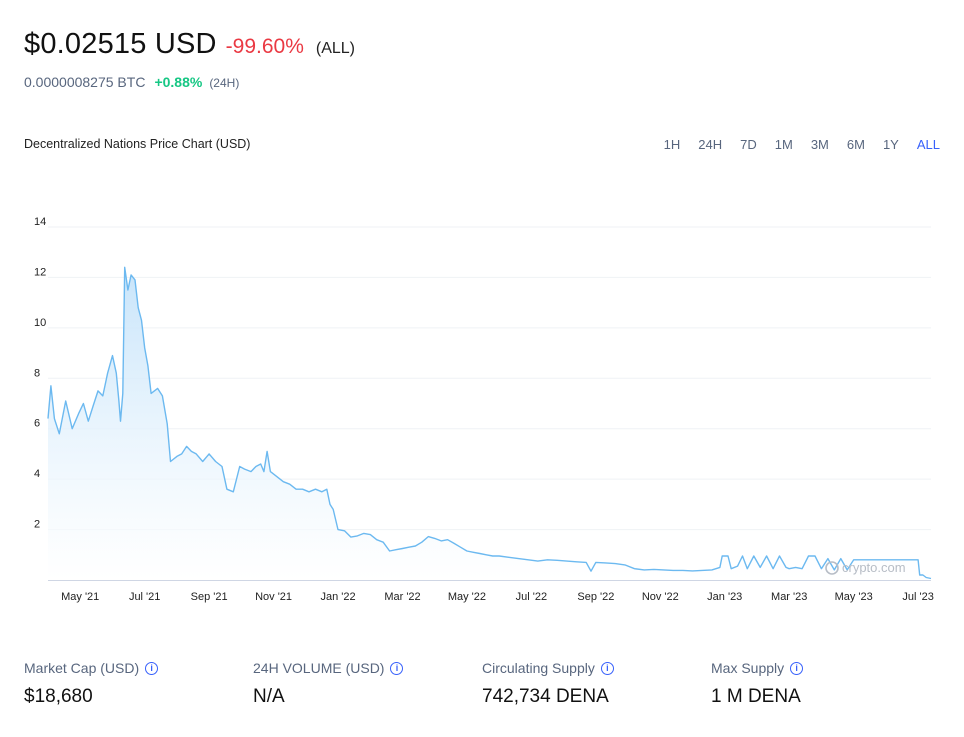 This screenshot has height=737, width=964. Describe the element at coordinates (756, 696) in the screenshot. I see `stat-value: 1 M DENA` at that location.